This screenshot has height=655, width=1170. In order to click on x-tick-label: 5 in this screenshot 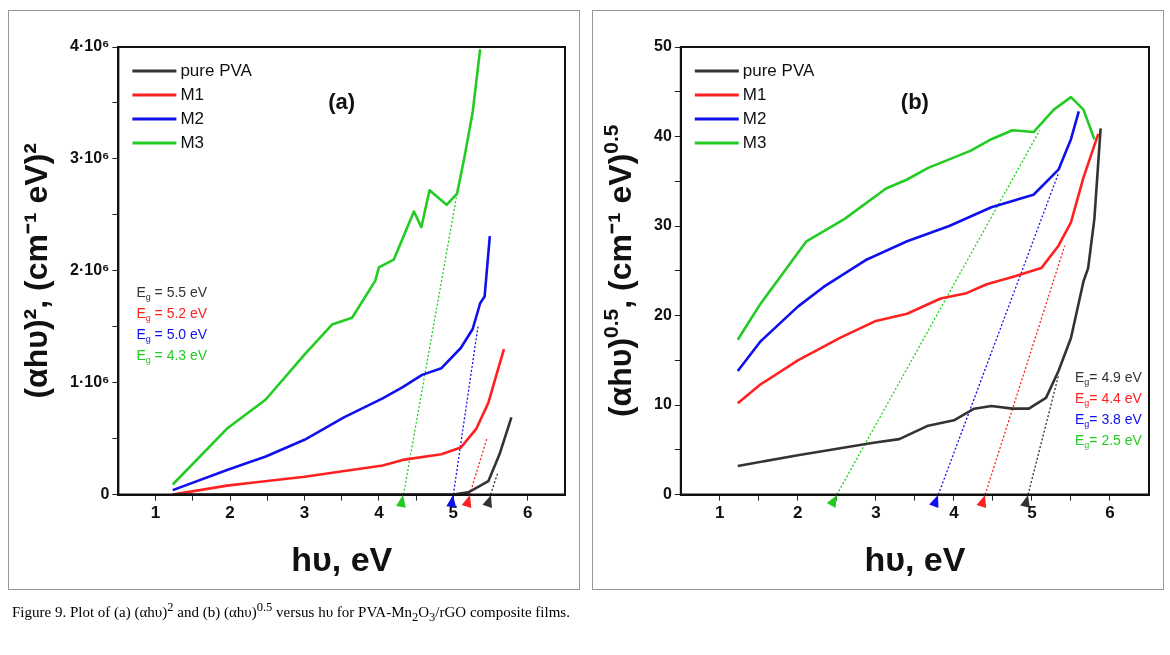, I will do `click(1032, 513)`.